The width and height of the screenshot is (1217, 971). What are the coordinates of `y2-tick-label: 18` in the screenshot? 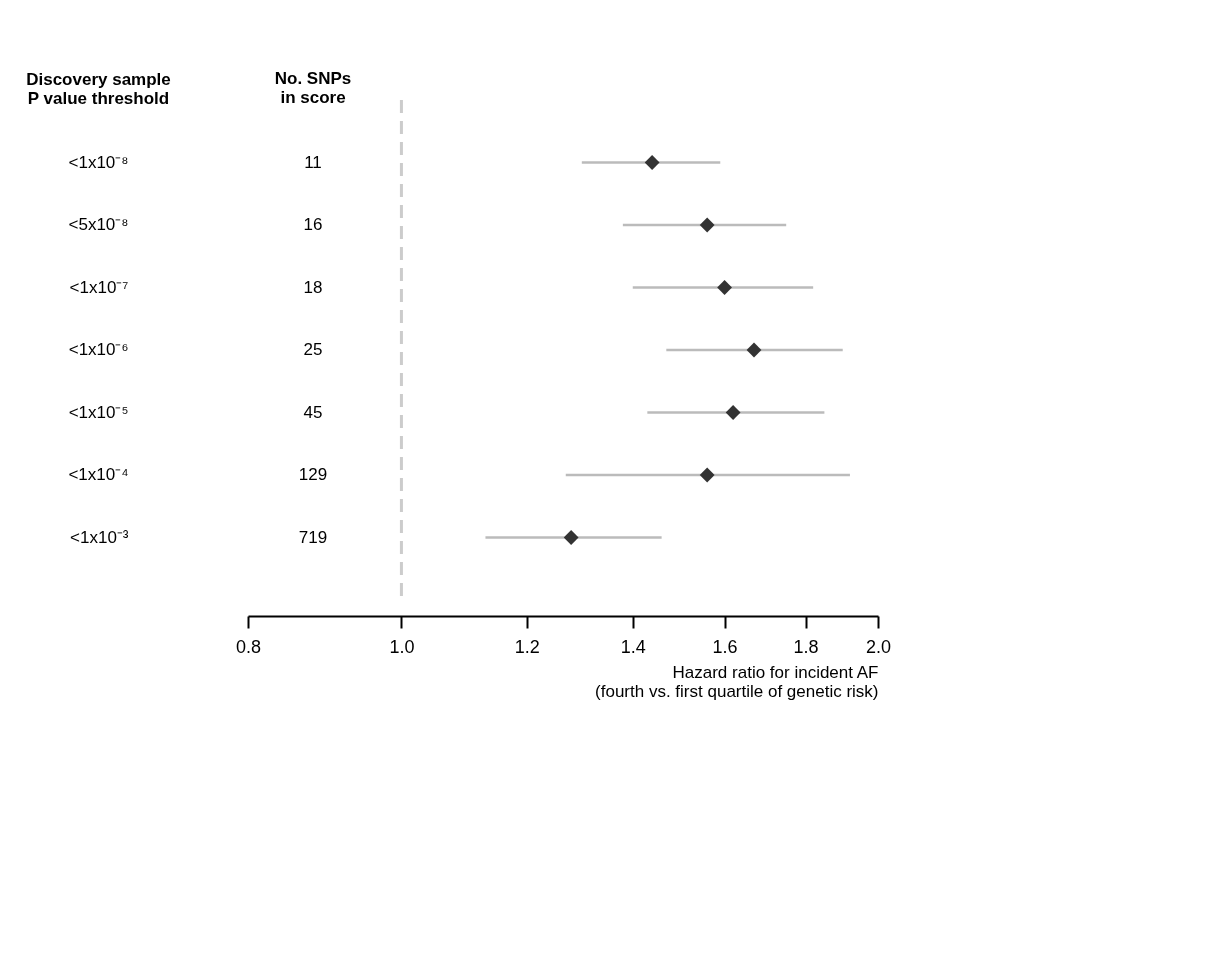 It's located at (313, 287).